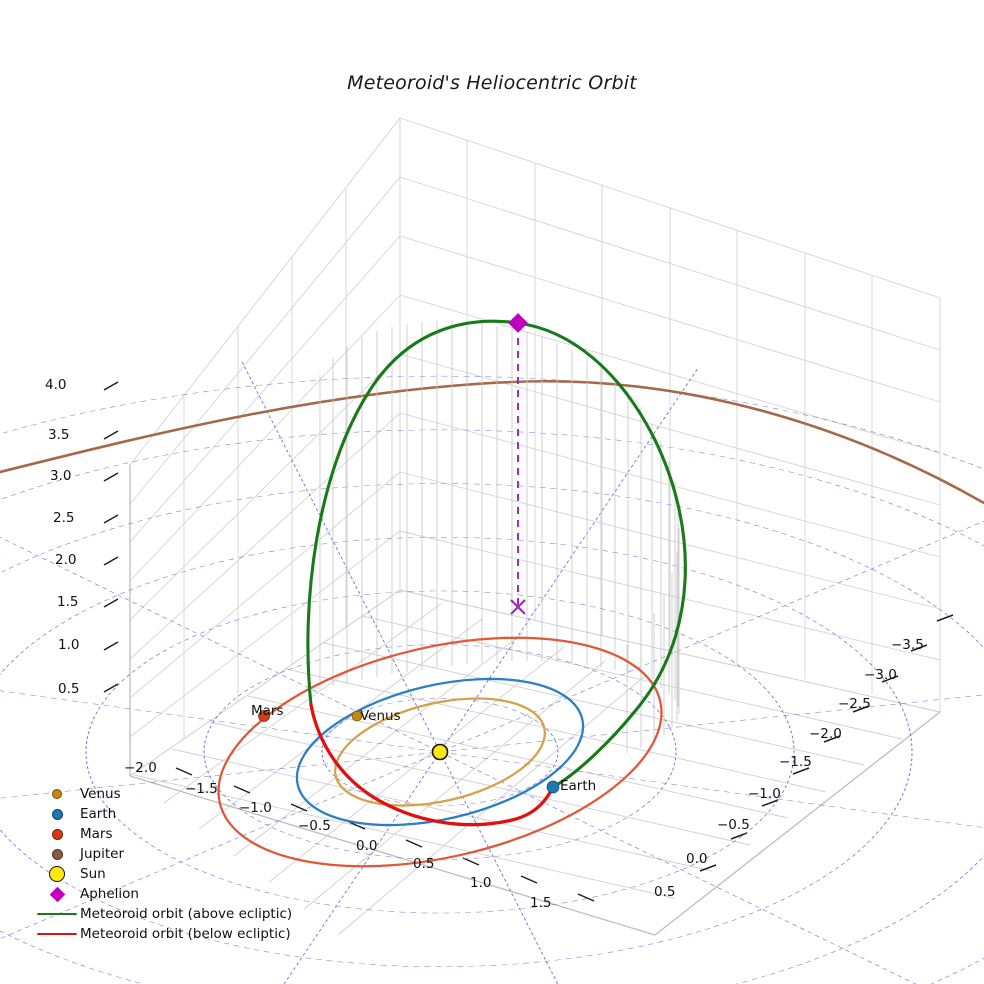 Image resolution: width=984 pixels, height=984 pixels. Describe the element at coordinates (69, 645) in the screenshot. I see `axis-z-tick-label: 1.0` at that location.